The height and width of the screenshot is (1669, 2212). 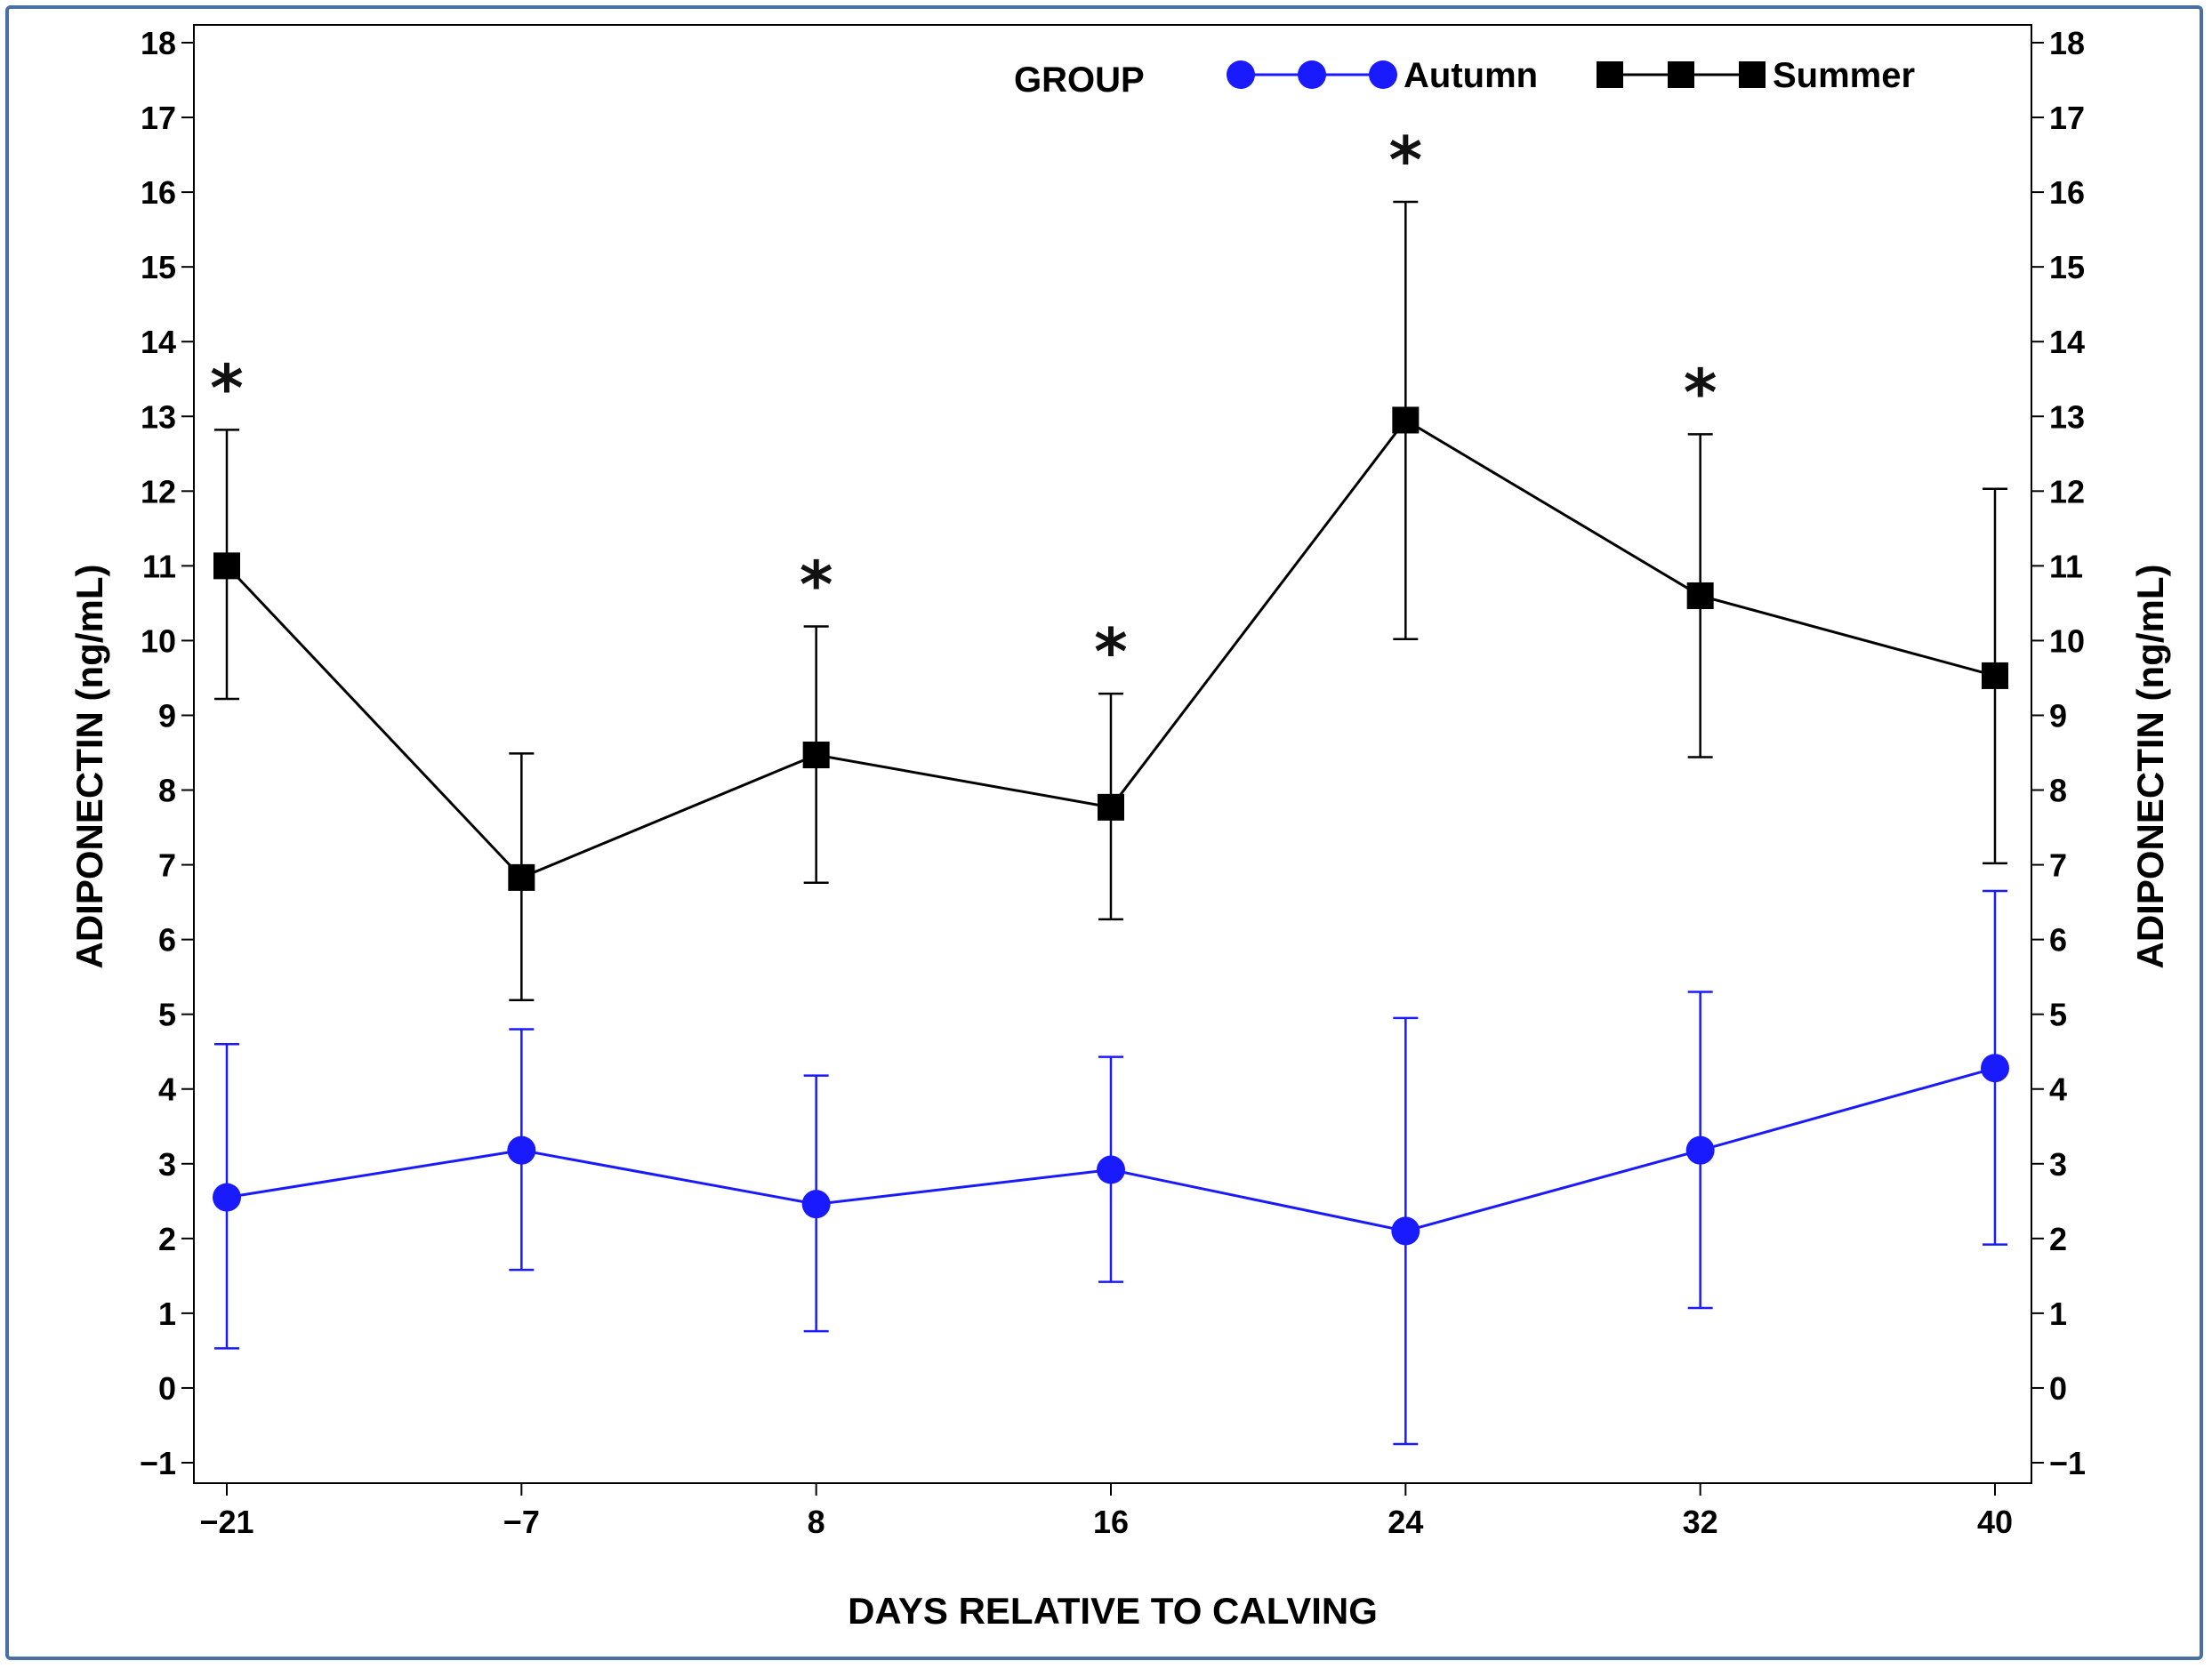 What do you see at coordinates (2067, 43) in the screenshot?
I see `y-tick-label-right: 18` at bounding box center [2067, 43].